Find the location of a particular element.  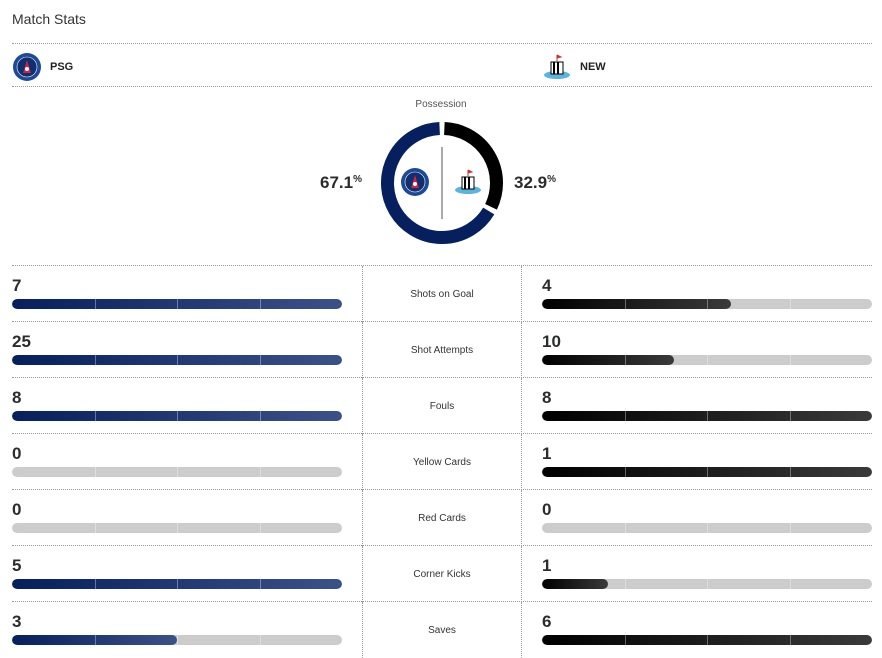

home-value: 8 is located at coordinates (17, 397).